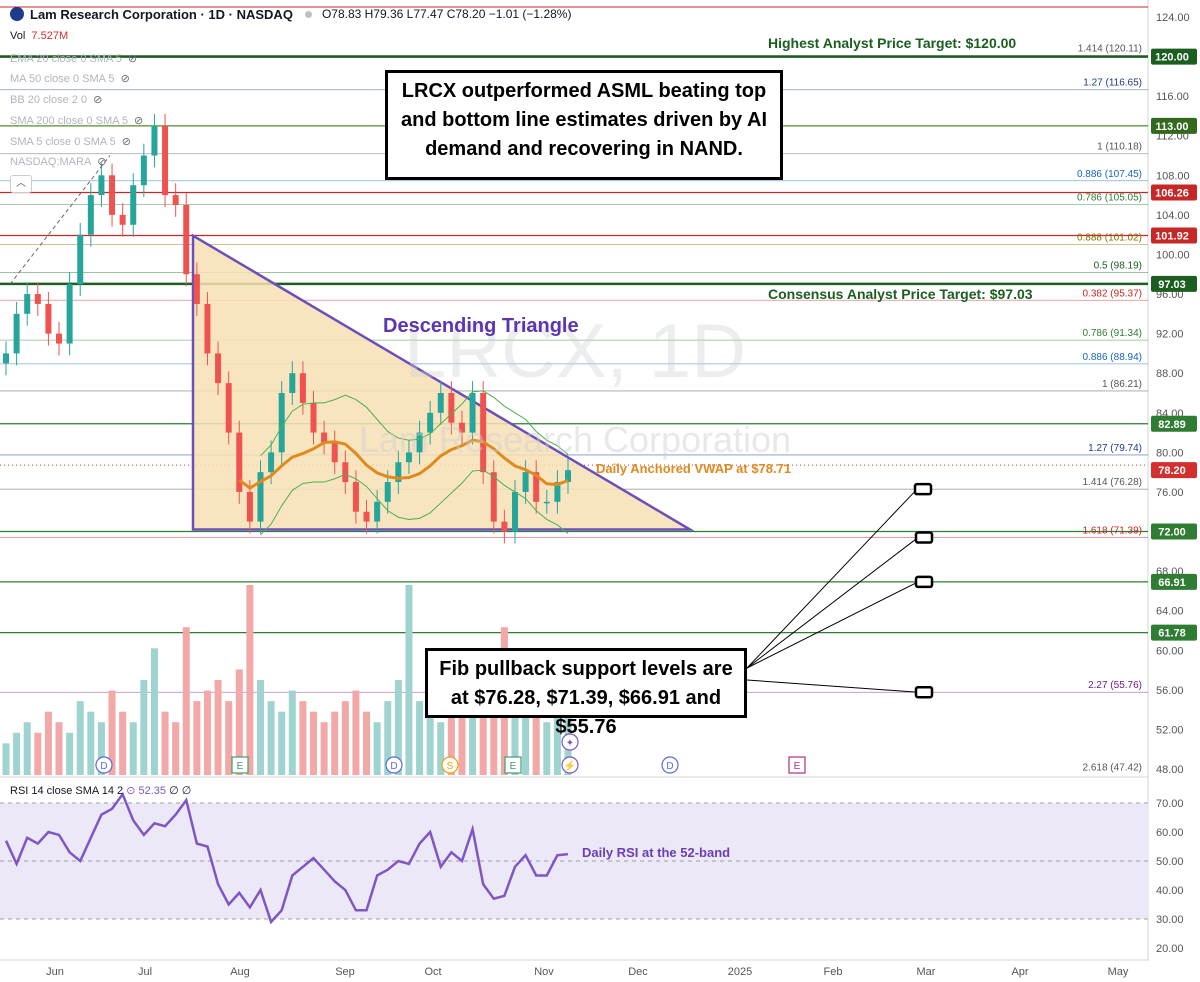 The height and width of the screenshot is (982, 1200). What do you see at coordinates (70, 142) in the screenshot?
I see `indicator-sma5: SMA 5 close 0 SMA 5 ⊘` at bounding box center [70, 142].